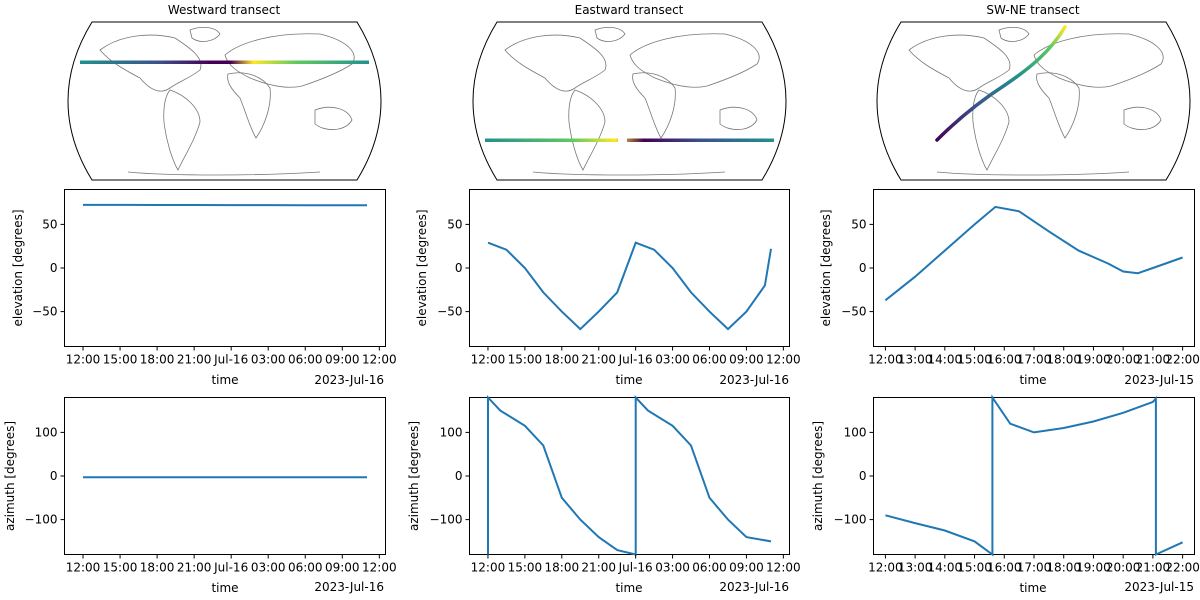 This screenshot has width=1200, height=600. I want to click on track-east, so click(629, 140).